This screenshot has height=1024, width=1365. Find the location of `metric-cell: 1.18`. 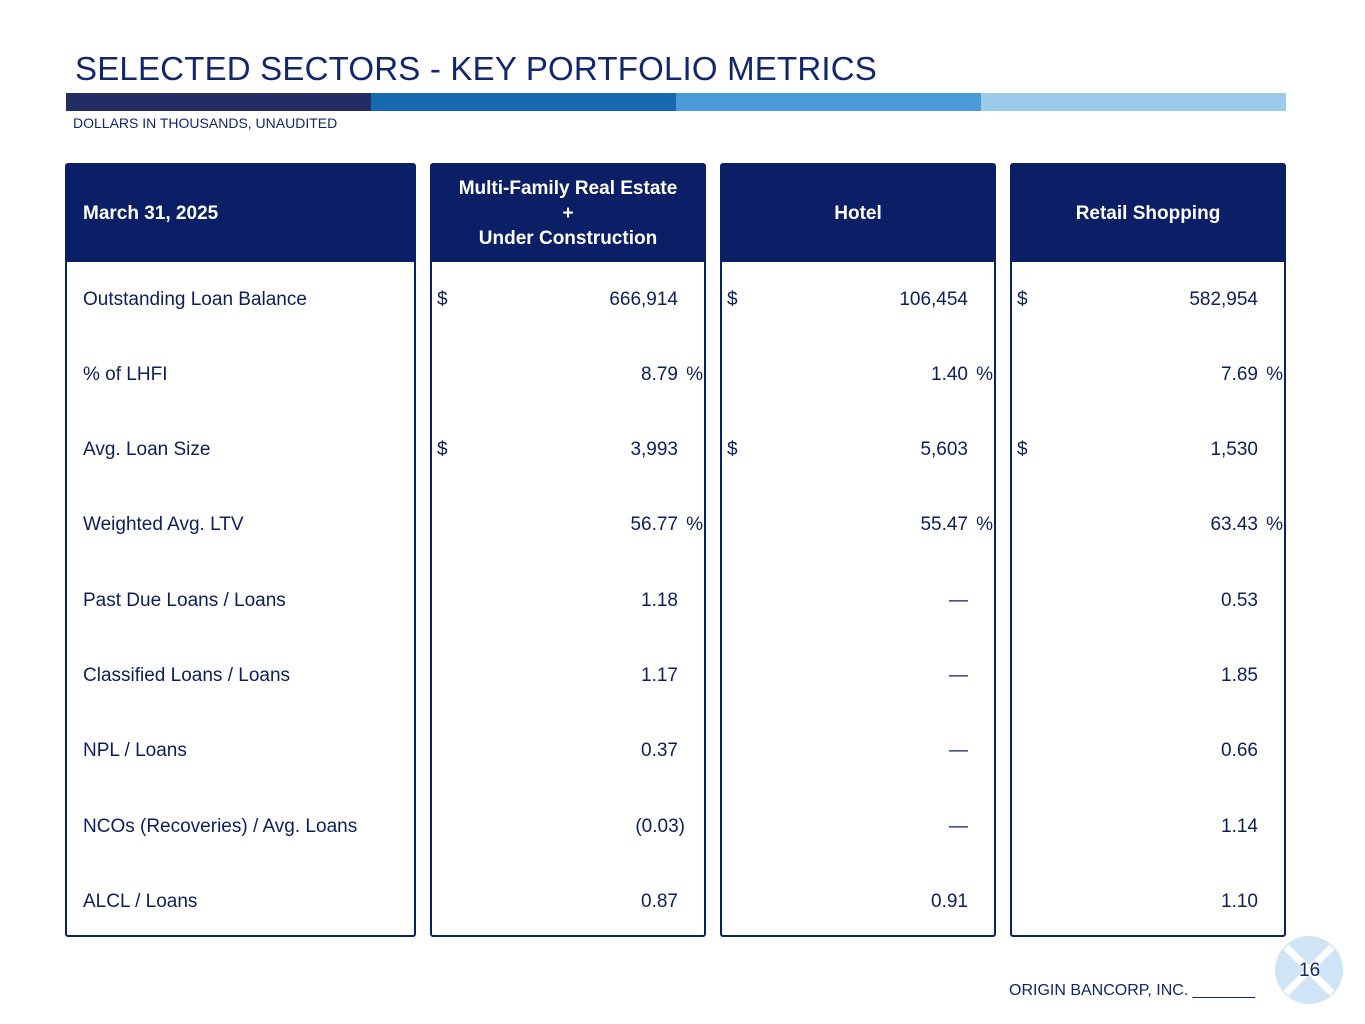

metric-cell: 1.18 is located at coordinates (568, 600).